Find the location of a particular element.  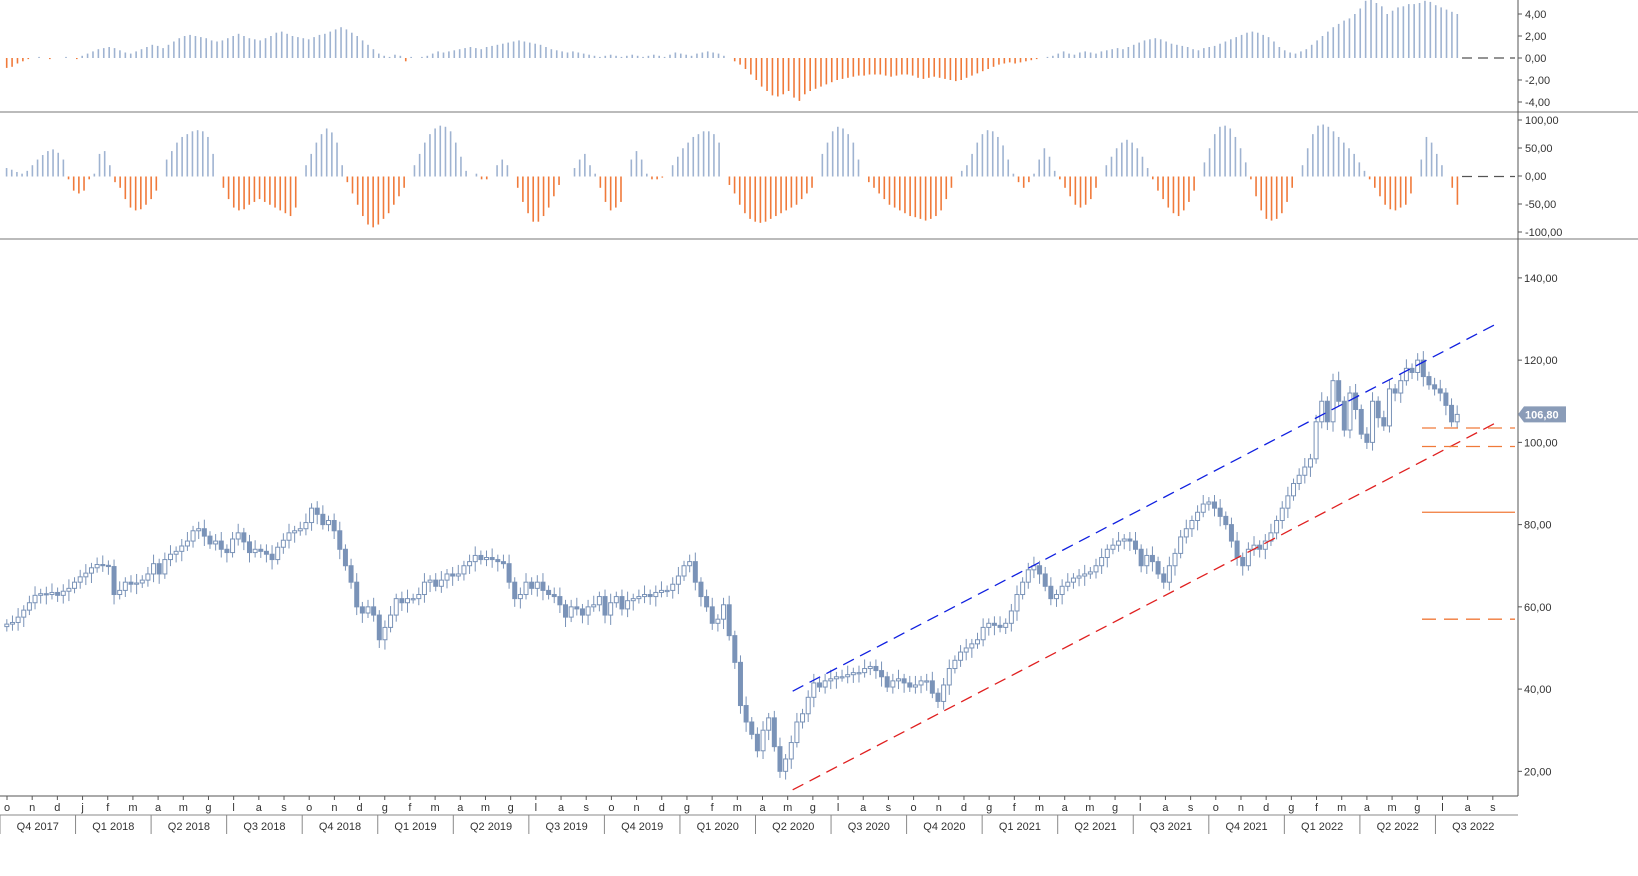

x-month-label: o is located at coordinates (1216, 808).